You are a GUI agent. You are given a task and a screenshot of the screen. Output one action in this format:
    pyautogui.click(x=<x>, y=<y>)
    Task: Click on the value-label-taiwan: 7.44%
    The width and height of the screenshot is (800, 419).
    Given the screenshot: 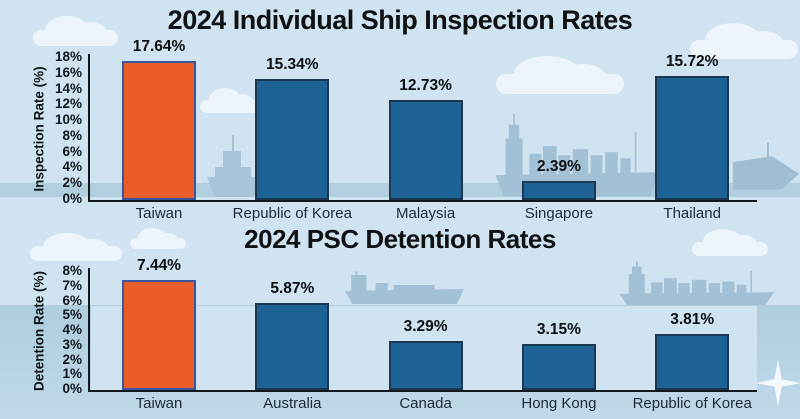 What is the action you would take?
    pyautogui.click(x=159, y=266)
    